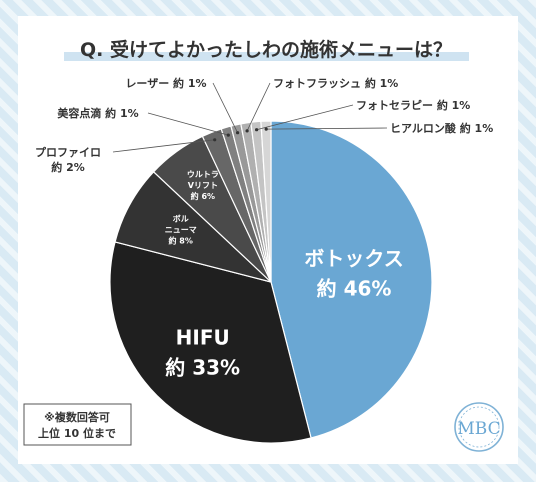 The image size is (536, 482). I want to click on slice-label: 約 2%, so click(68, 167).